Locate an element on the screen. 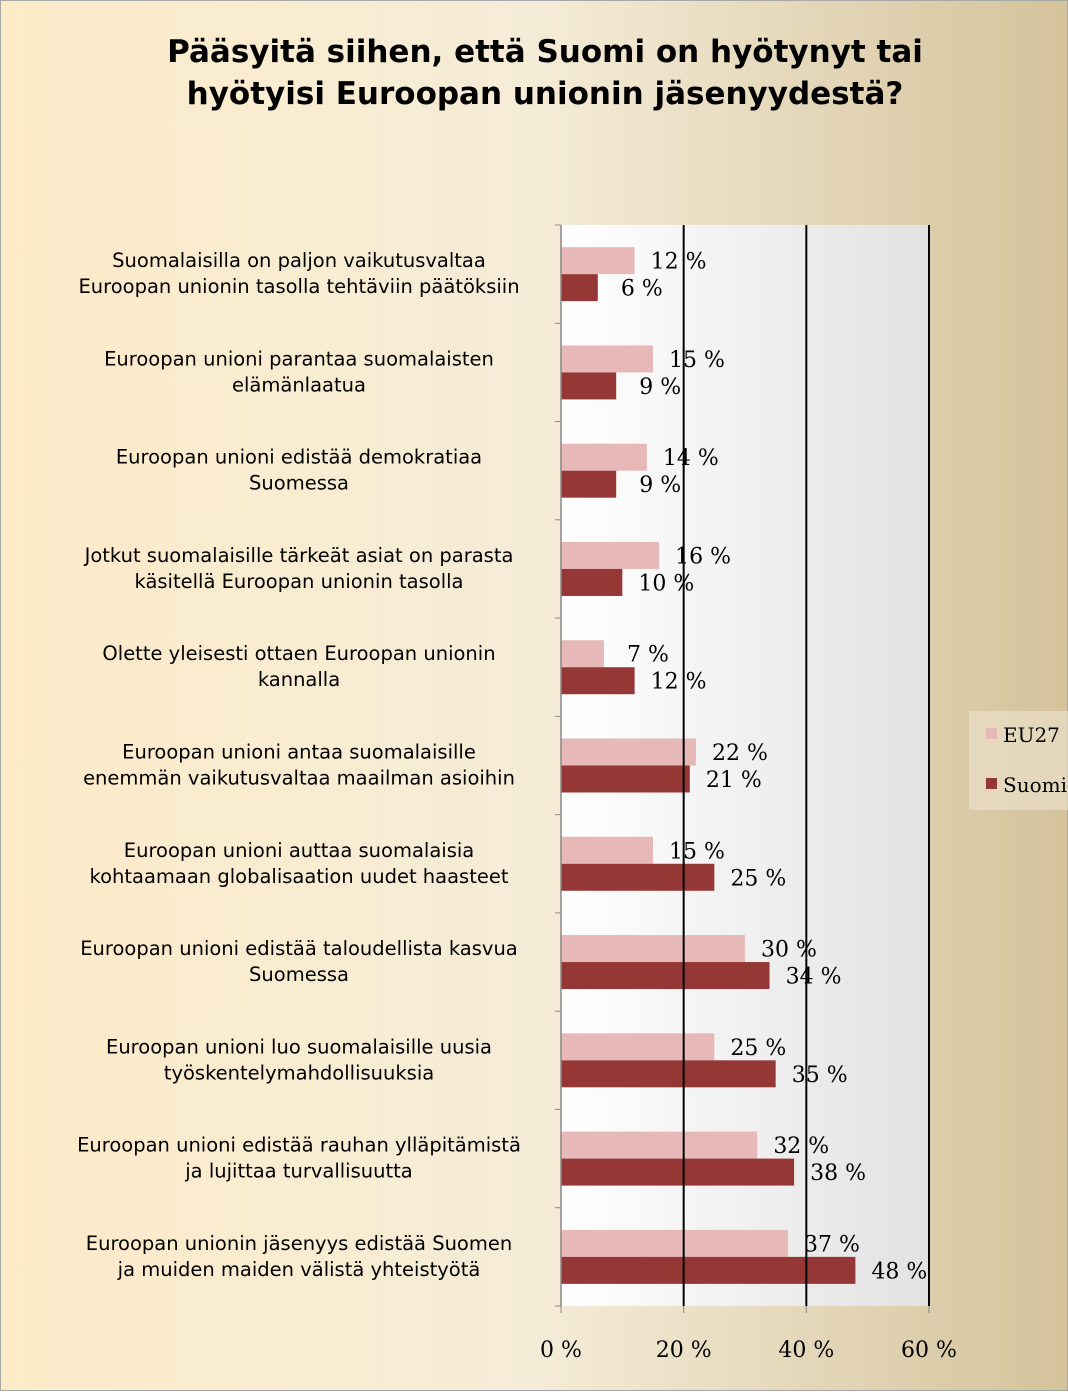  category-label: käsitellä Euroopan unionin tasolla is located at coordinates (299, 581).